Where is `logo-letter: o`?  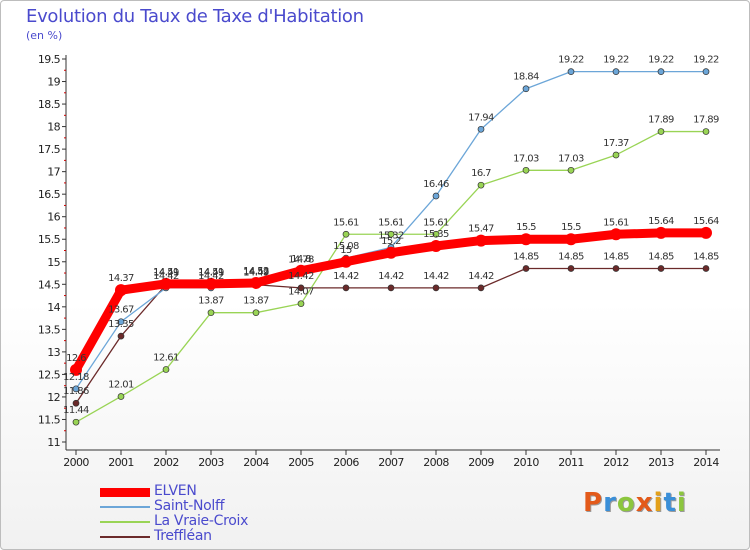 logo-letter: o is located at coordinates (626, 503).